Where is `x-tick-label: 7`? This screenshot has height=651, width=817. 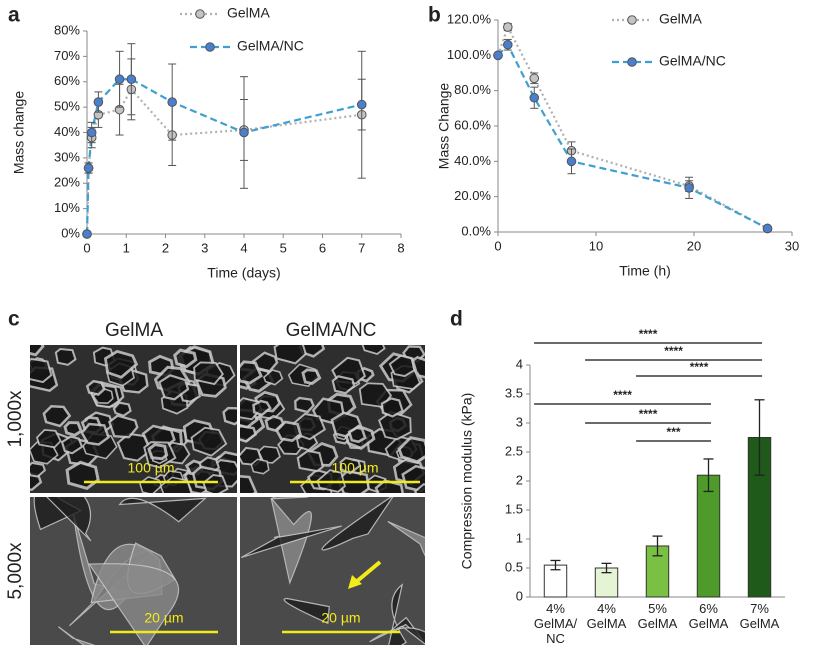
x-tick-label: 7 is located at coordinates (361, 247).